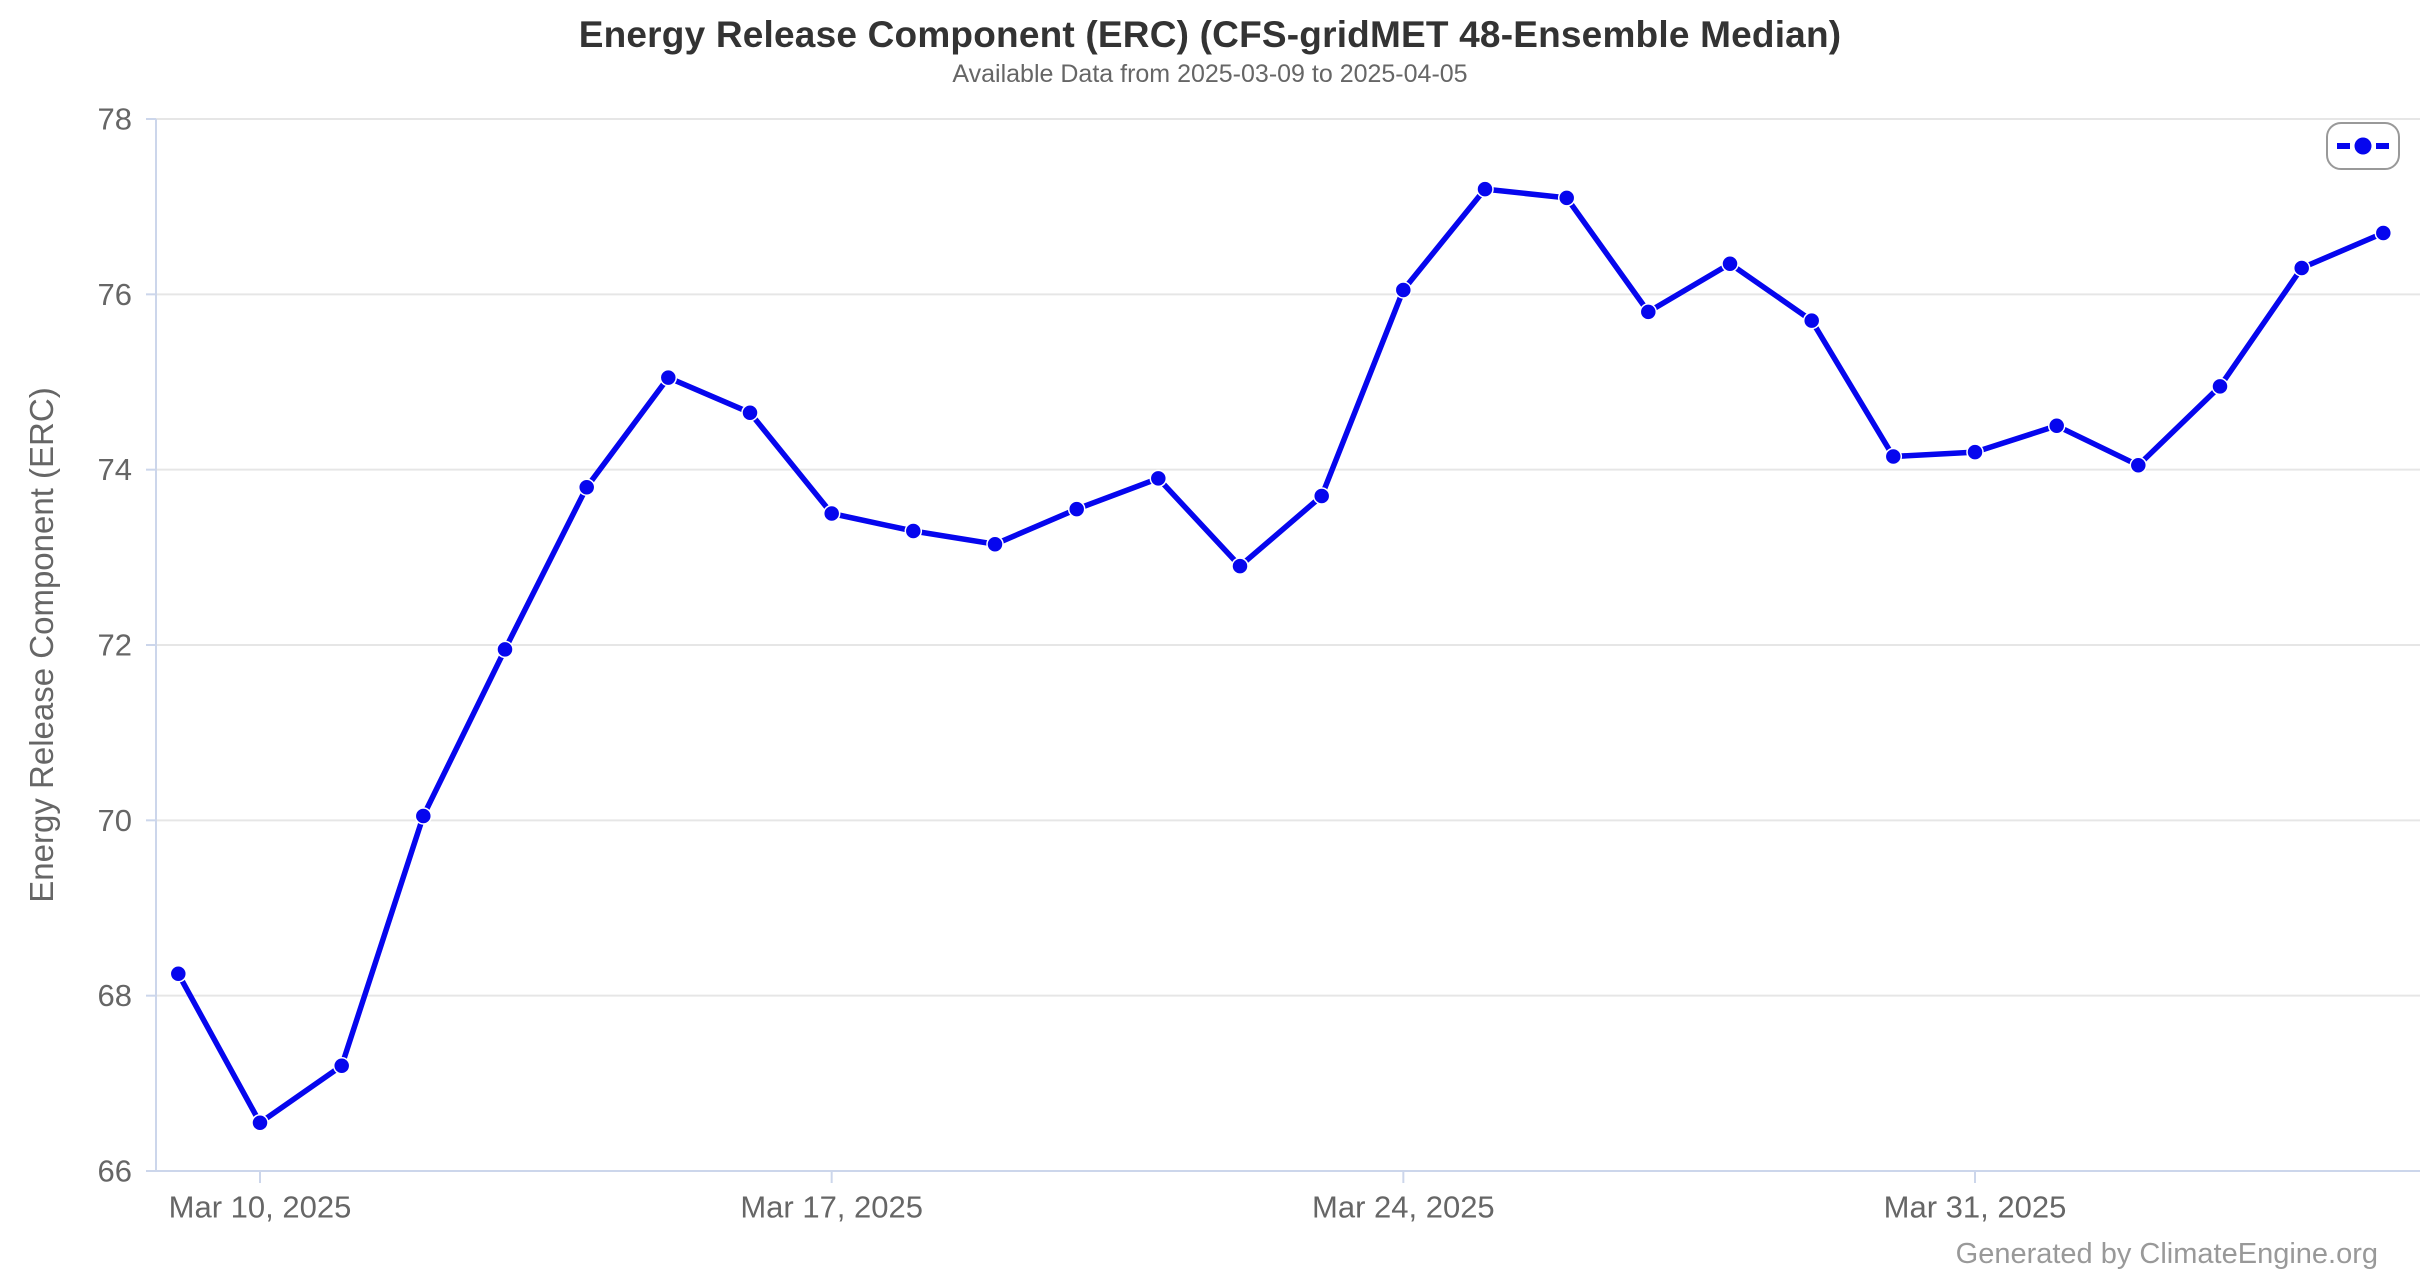 The width and height of the screenshot is (2420, 1286). I want to click on y-tick-label: 66, so click(115, 1171).